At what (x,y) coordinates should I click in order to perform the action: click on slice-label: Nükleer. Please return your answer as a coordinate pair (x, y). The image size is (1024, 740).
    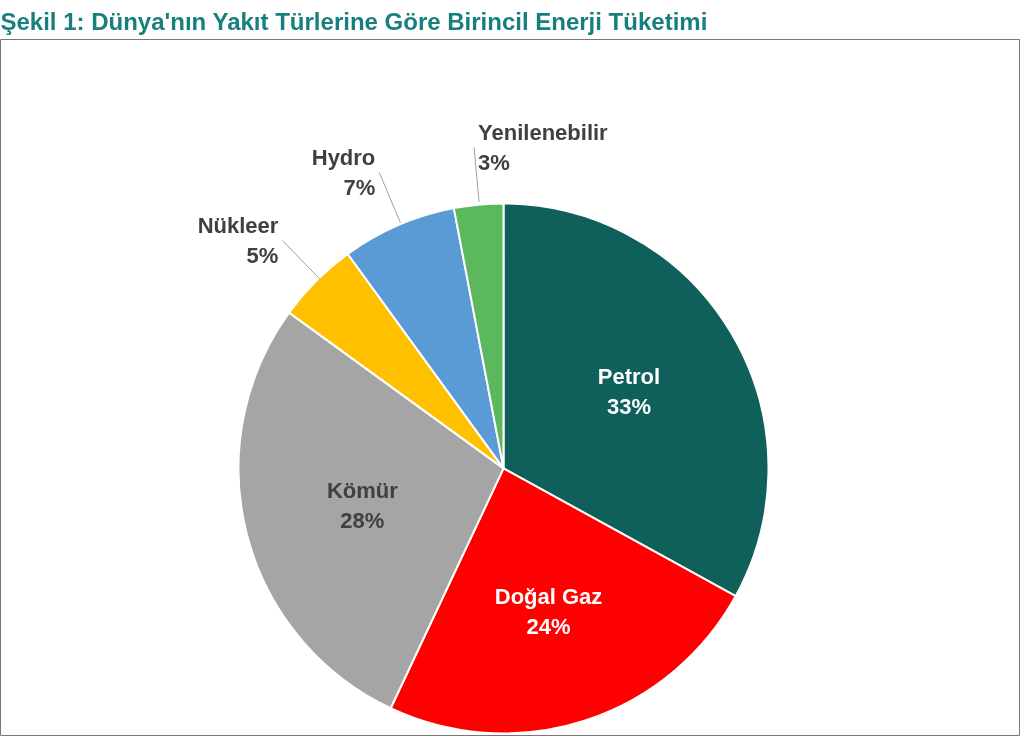
    Looking at the image, I should click on (238, 225).